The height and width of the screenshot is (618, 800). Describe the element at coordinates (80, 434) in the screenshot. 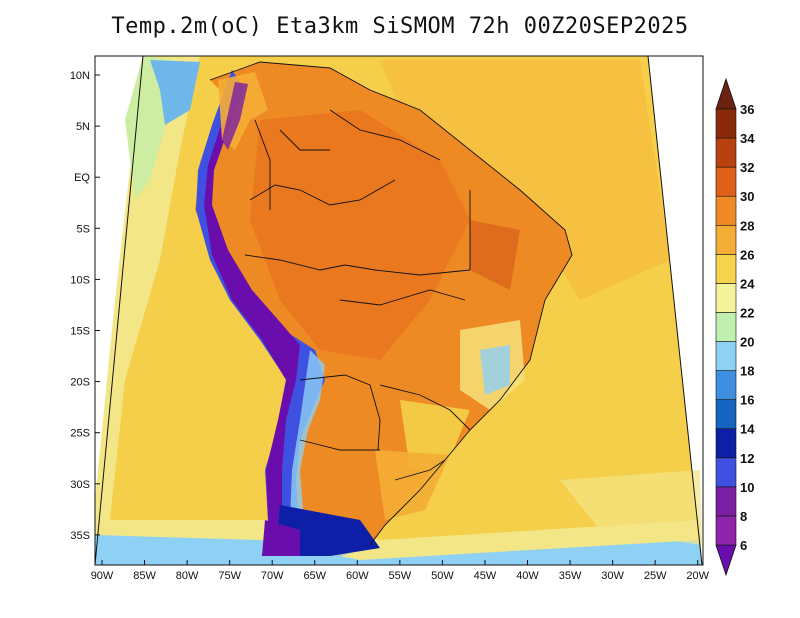

I see `lat-label: 25S` at that location.